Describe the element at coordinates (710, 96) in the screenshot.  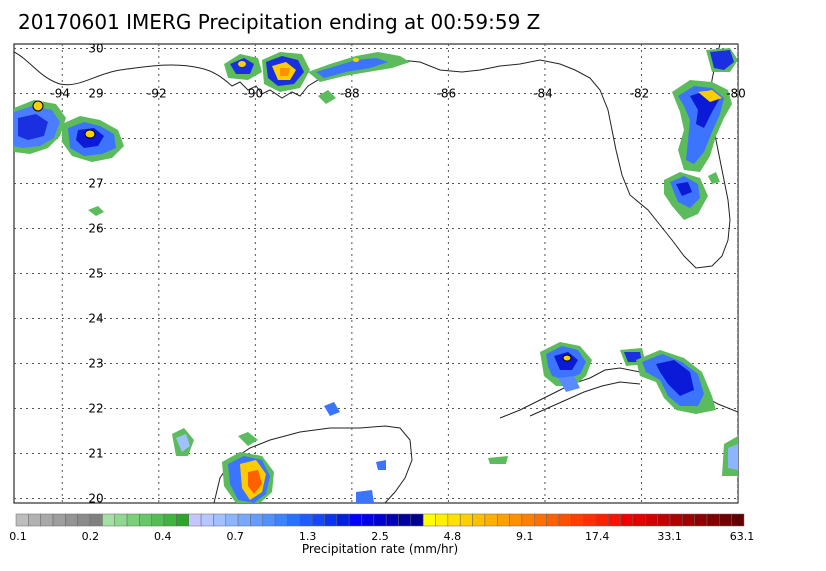
I see `cell-florida-north-peak` at that location.